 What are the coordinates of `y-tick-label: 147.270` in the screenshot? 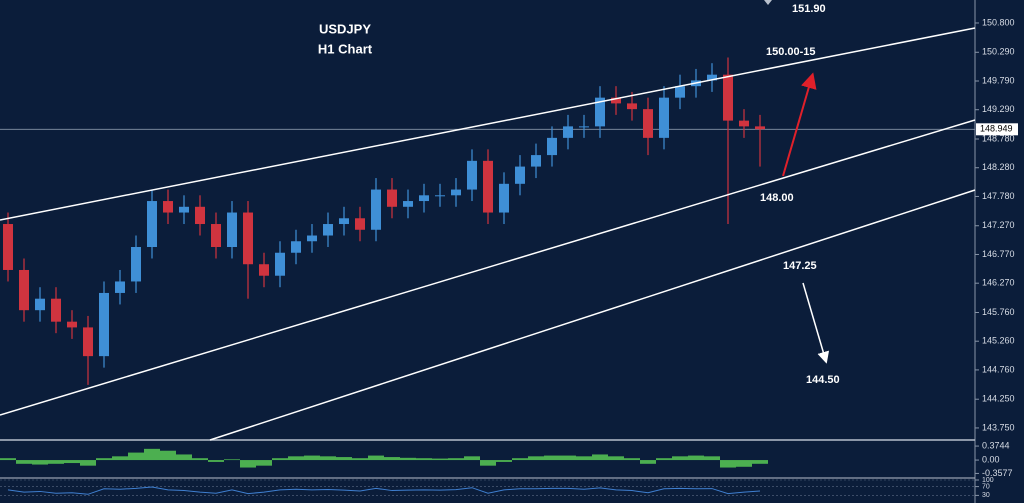 It's located at (998, 225).